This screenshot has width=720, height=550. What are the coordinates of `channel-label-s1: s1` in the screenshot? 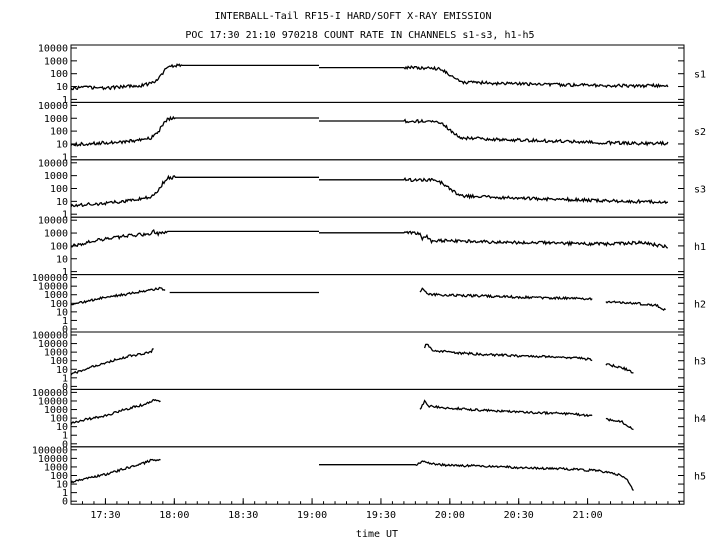 It's located at (700, 75).